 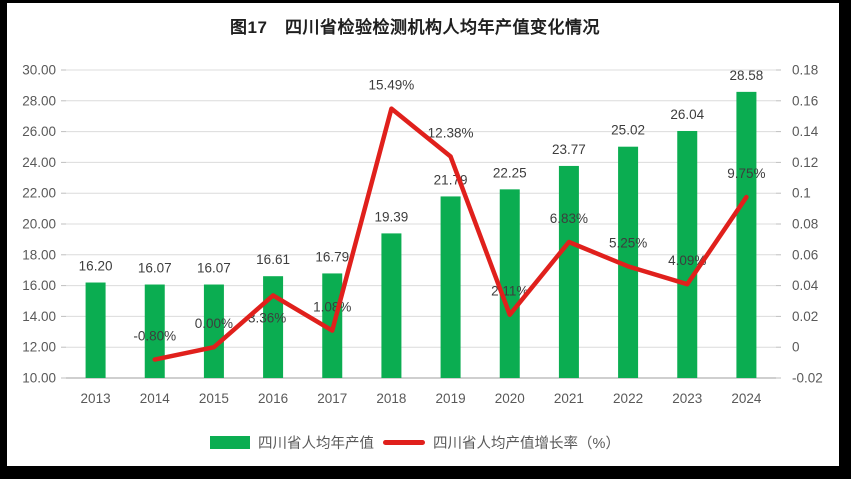 I want to click on x-axis-label: 2013, so click(x=96, y=398).